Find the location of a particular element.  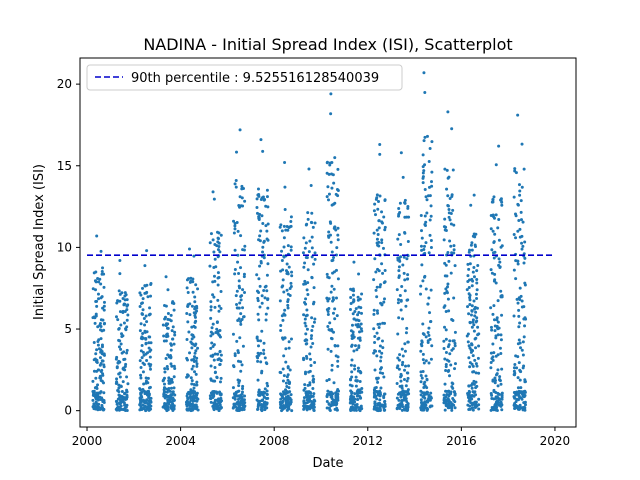

y-tick-label: 10 is located at coordinates (64, 247).